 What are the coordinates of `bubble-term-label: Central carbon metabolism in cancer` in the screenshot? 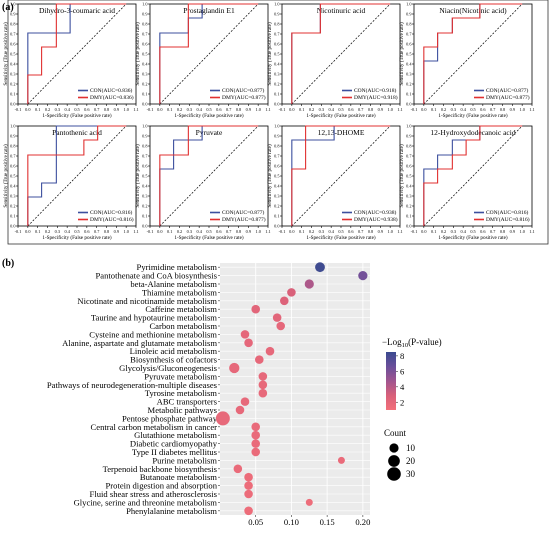 It's located at (154, 427).